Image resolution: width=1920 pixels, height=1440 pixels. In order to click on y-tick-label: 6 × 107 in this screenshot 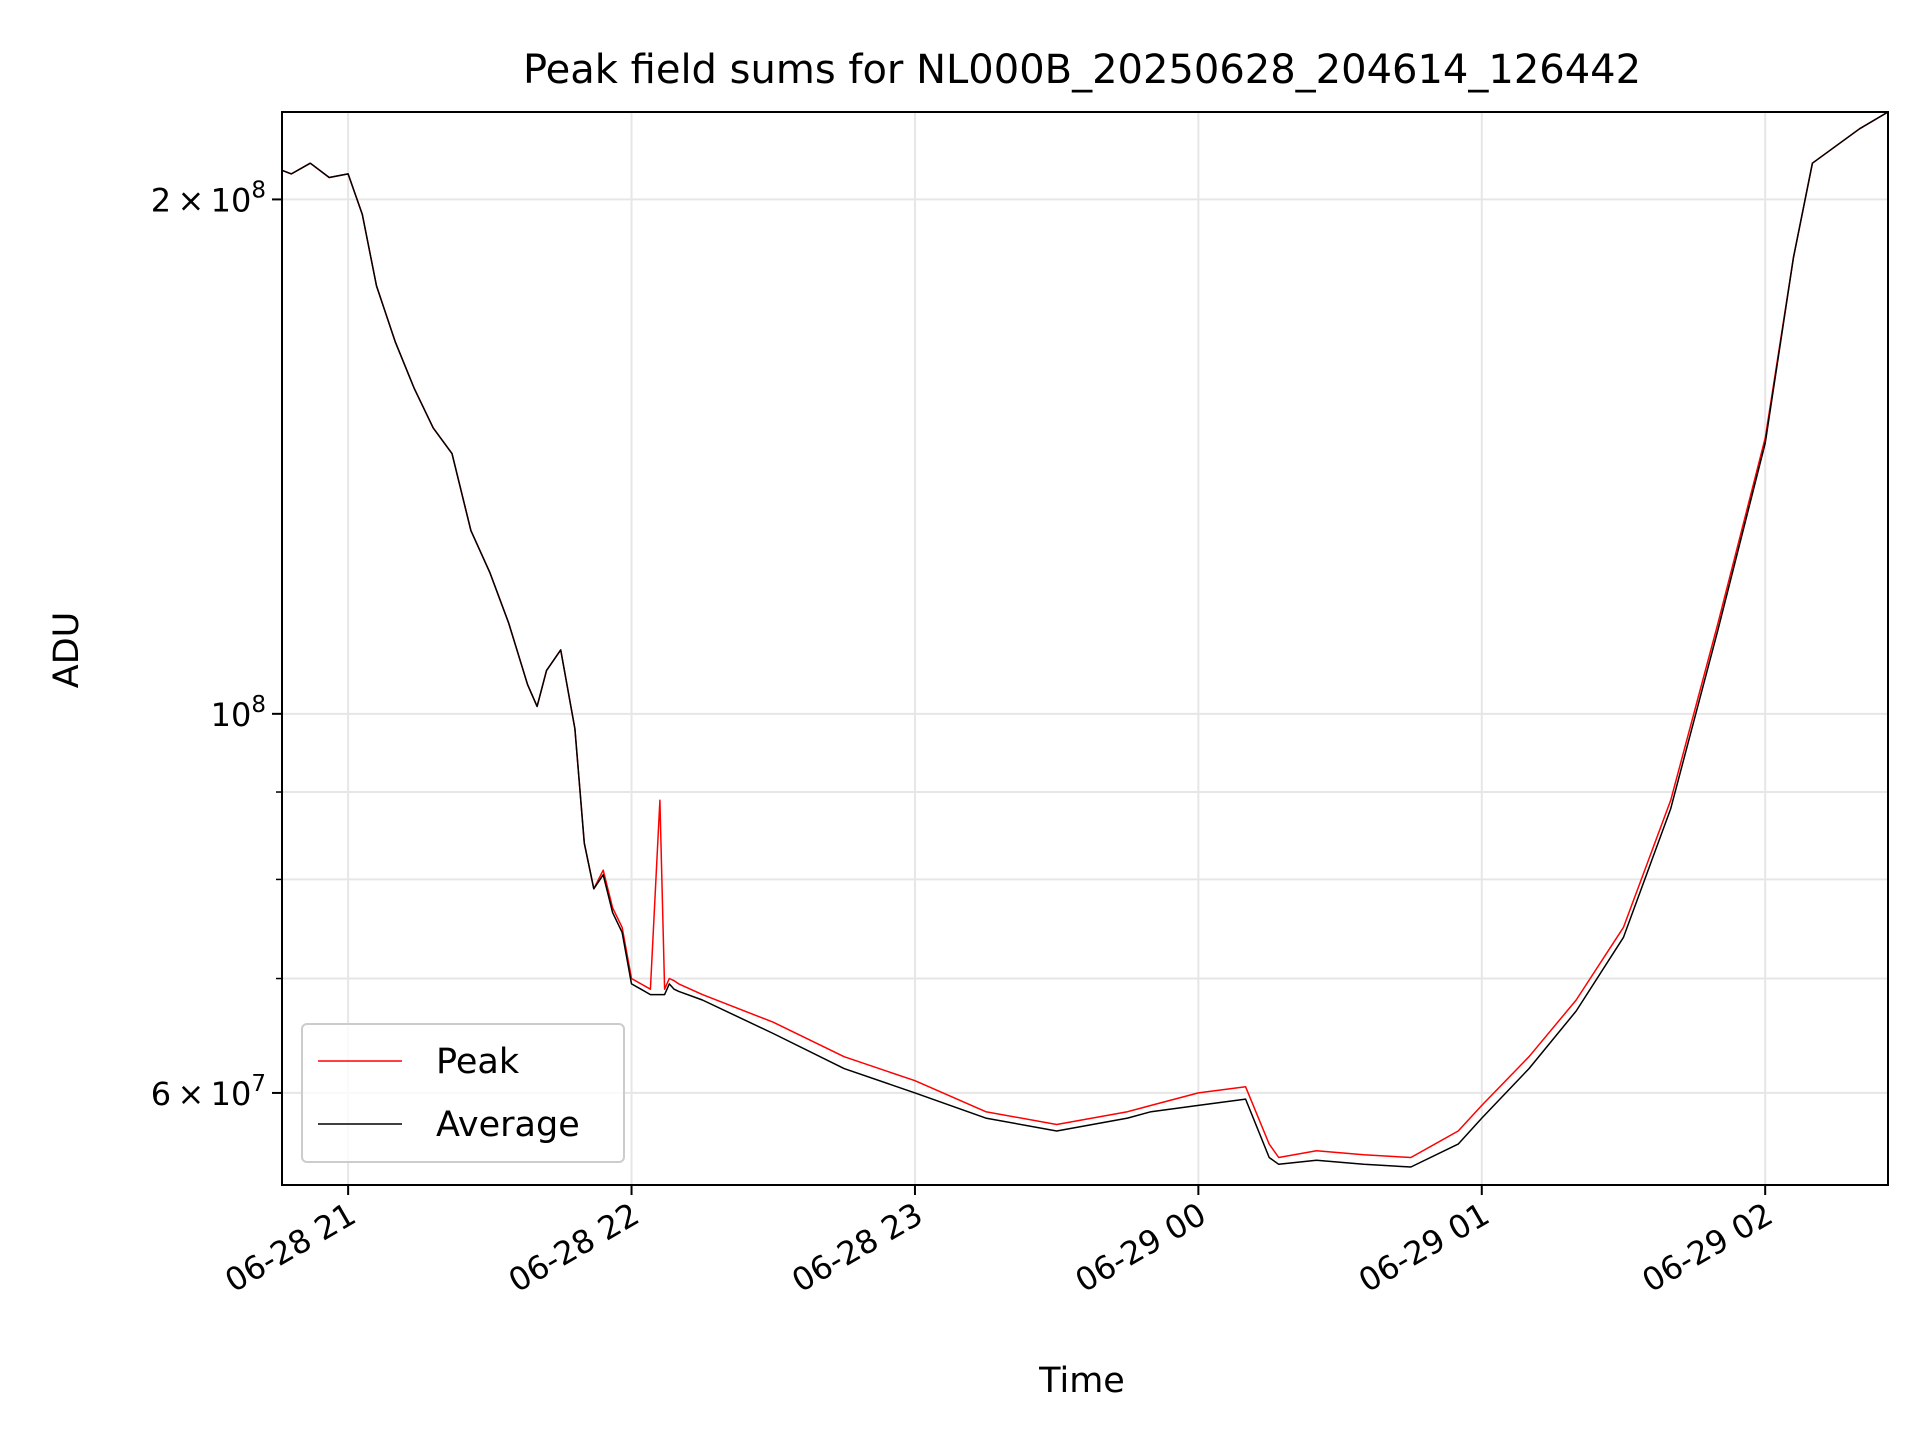, I will do `click(208, 1092)`.